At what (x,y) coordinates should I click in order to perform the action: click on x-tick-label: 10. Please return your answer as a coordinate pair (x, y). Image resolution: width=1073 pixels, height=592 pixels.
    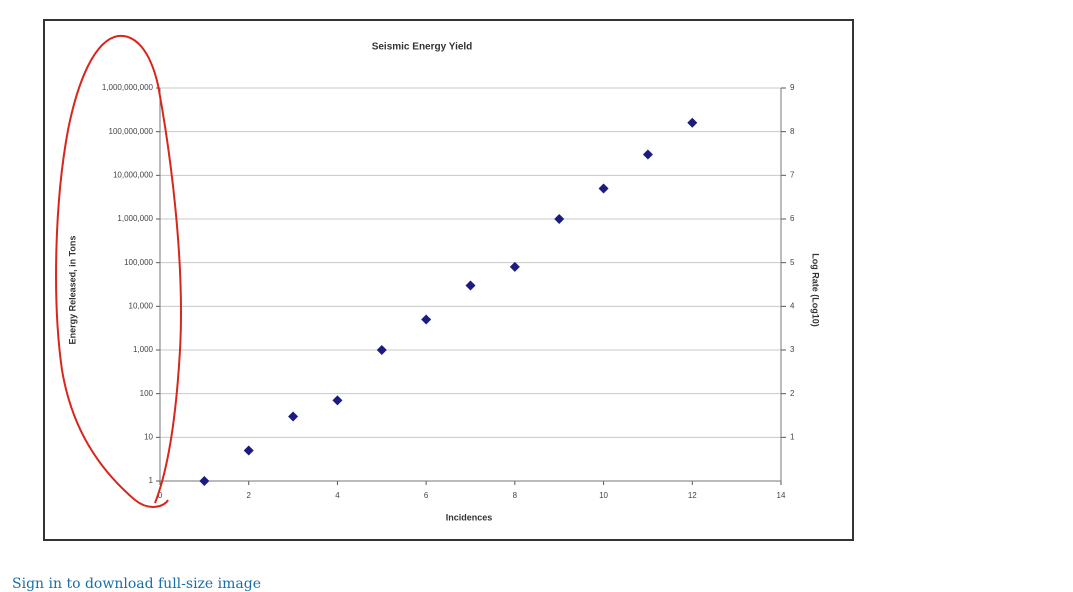
    Looking at the image, I should click on (603, 495).